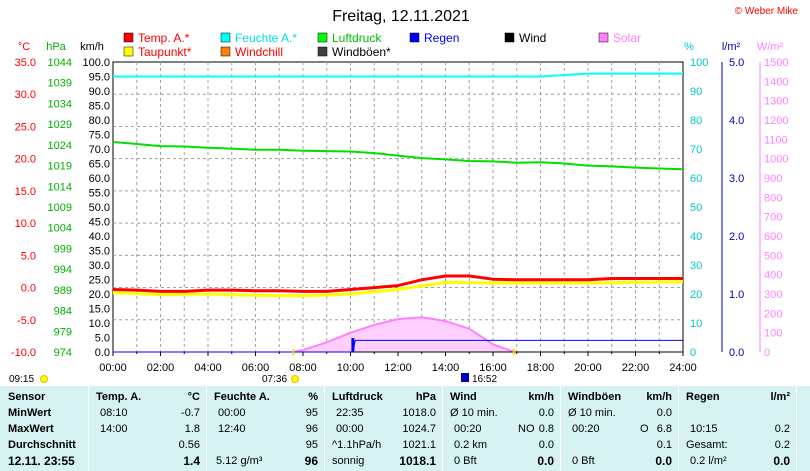 The width and height of the screenshot is (810, 471). Describe the element at coordinates (419, 413) in the screenshot. I see `pressure-min: 1018.0` at that location.